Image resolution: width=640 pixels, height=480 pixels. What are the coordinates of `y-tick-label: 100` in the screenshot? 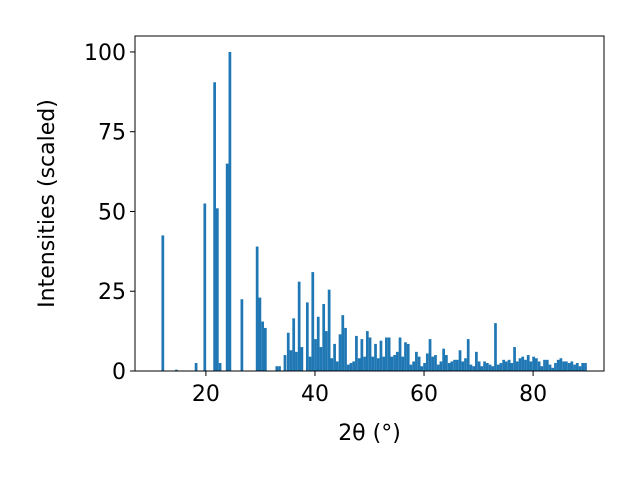 It's located at (105, 53).